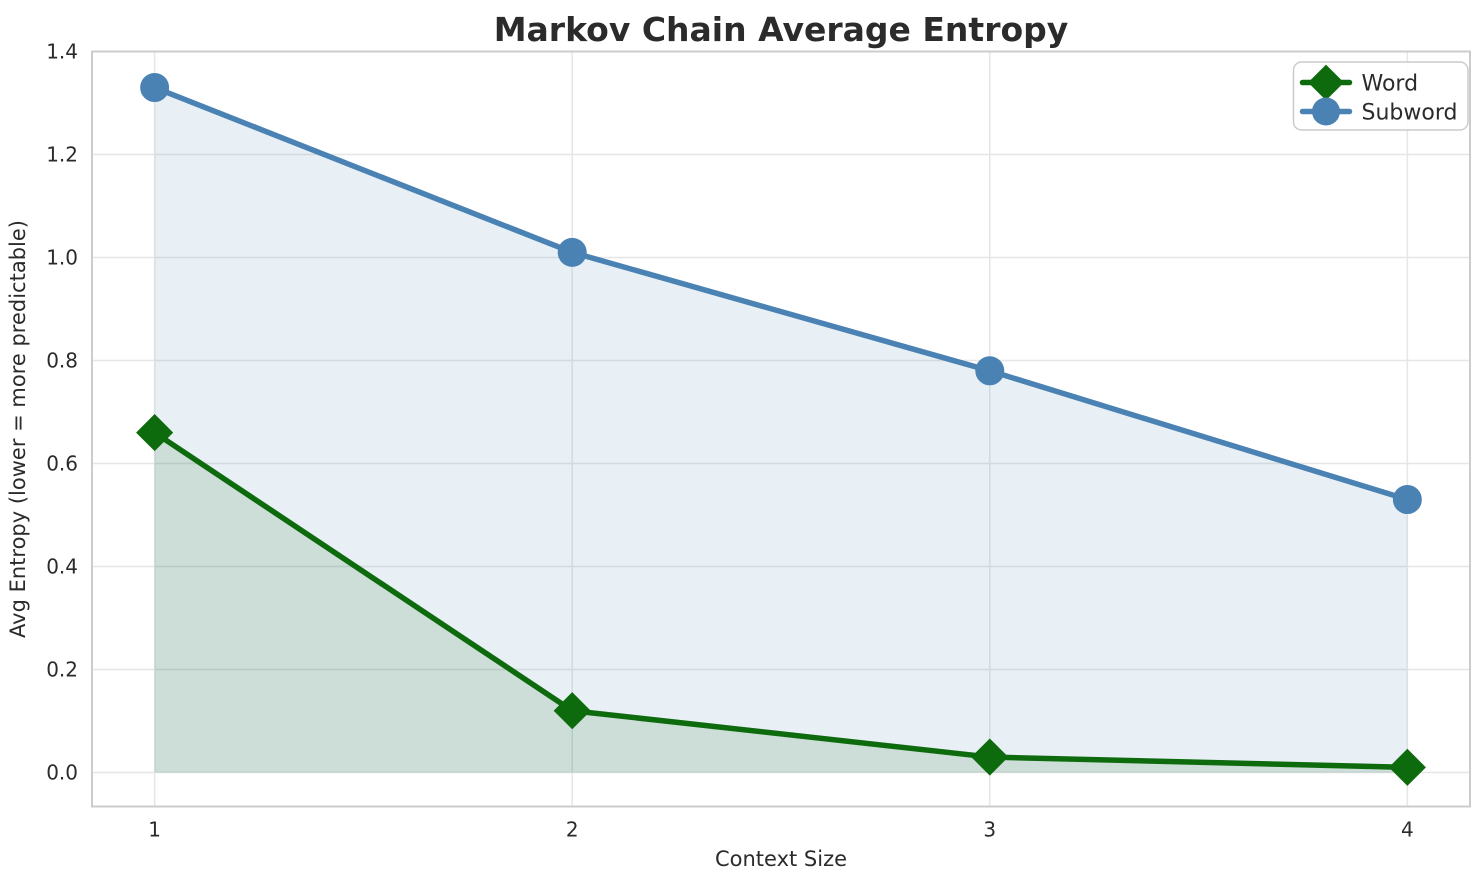  I want to click on legend-marker-word, so click(1326, 82).